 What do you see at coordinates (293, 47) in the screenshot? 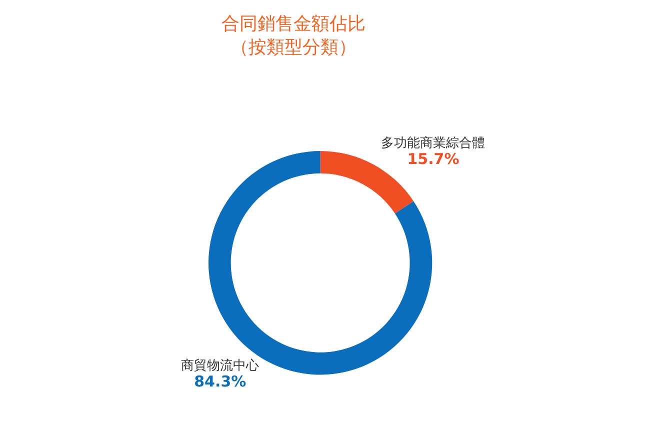
I see `chart-subtitle: （按類型分類）` at bounding box center [293, 47].